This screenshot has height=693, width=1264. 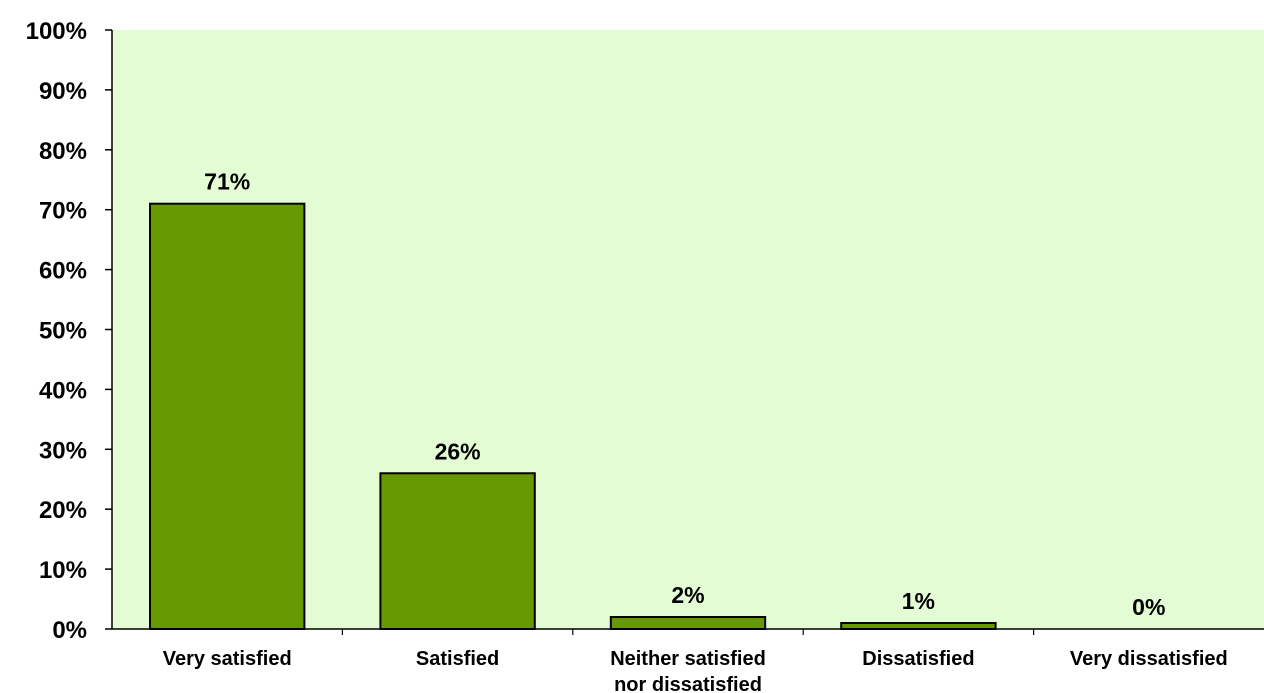 I want to click on data-label: 1%, so click(x=918, y=601).